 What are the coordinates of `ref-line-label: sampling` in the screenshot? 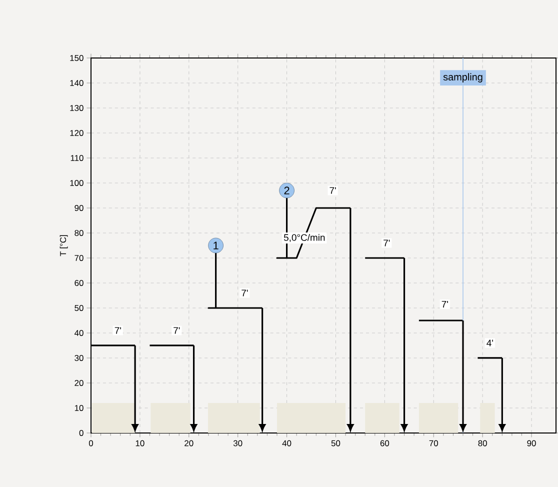 It's located at (462, 77).